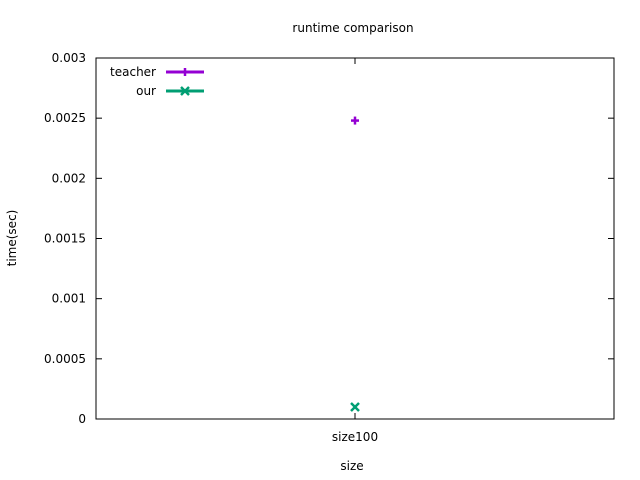 This screenshot has height=480, width=640. Describe the element at coordinates (69, 178) in the screenshot. I see `y-tick-label: 0.002` at that location.